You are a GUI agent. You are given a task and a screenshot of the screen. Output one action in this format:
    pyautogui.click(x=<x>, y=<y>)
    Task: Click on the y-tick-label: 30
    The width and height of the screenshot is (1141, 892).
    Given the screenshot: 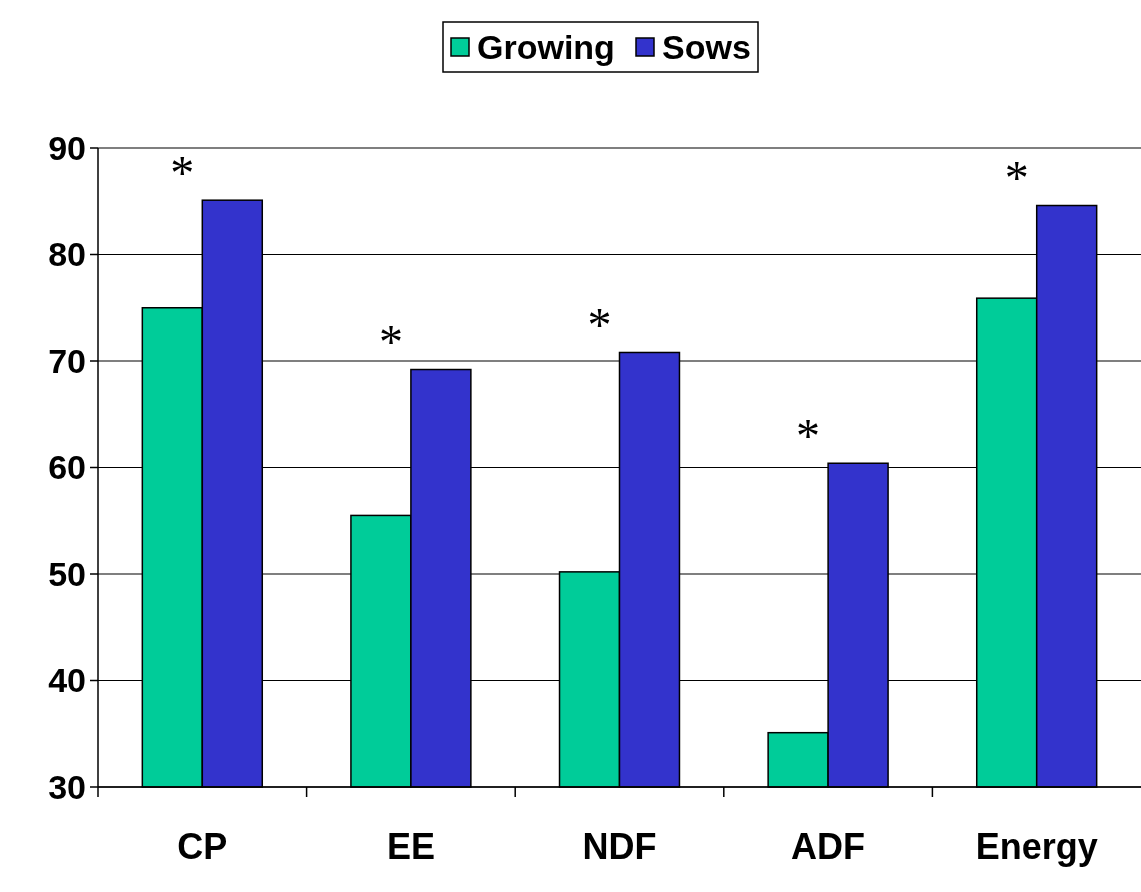 What is the action you would take?
    pyautogui.click(x=67, y=786)
    